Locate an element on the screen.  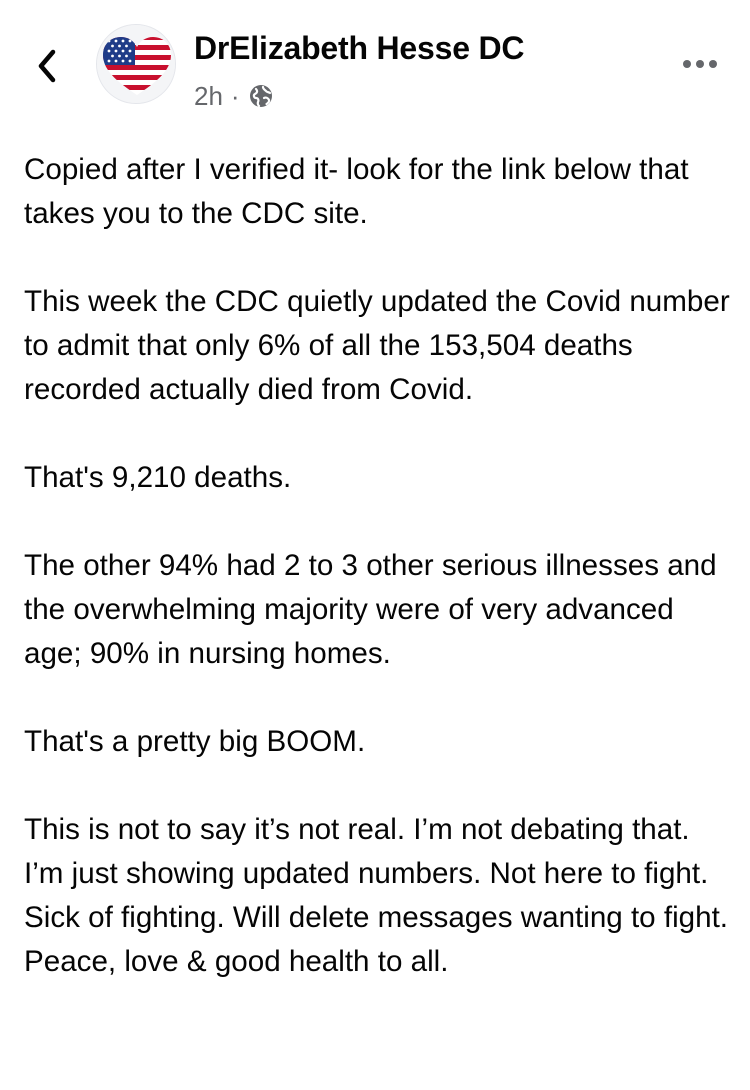
more-options-button is located at coordinates (700, 64).